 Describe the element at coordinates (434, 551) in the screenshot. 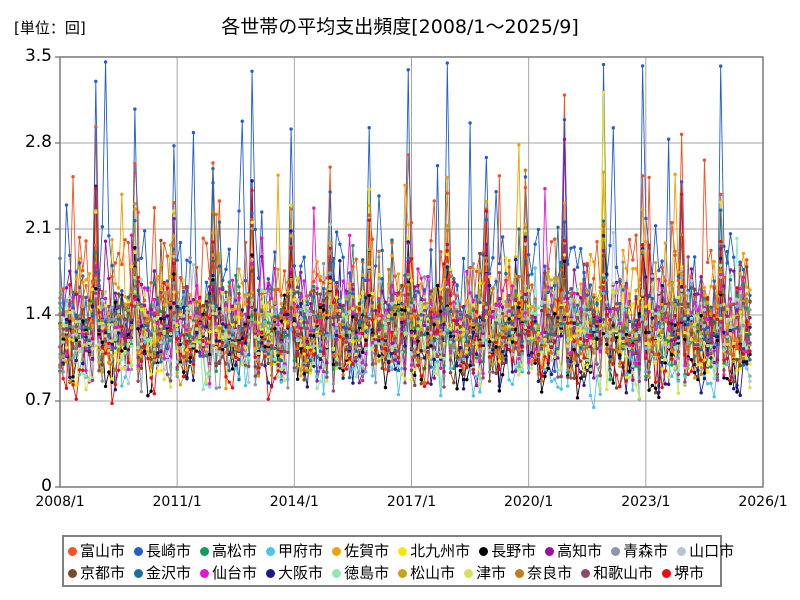

I see `legend-item-北九州市: 北九州市` at that location.